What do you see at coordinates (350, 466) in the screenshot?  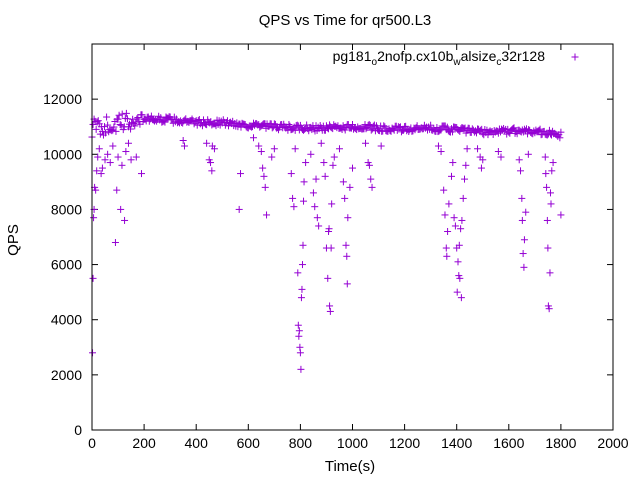 I see `x-axis-title: Time(s)` at bounding box center [350, 466].